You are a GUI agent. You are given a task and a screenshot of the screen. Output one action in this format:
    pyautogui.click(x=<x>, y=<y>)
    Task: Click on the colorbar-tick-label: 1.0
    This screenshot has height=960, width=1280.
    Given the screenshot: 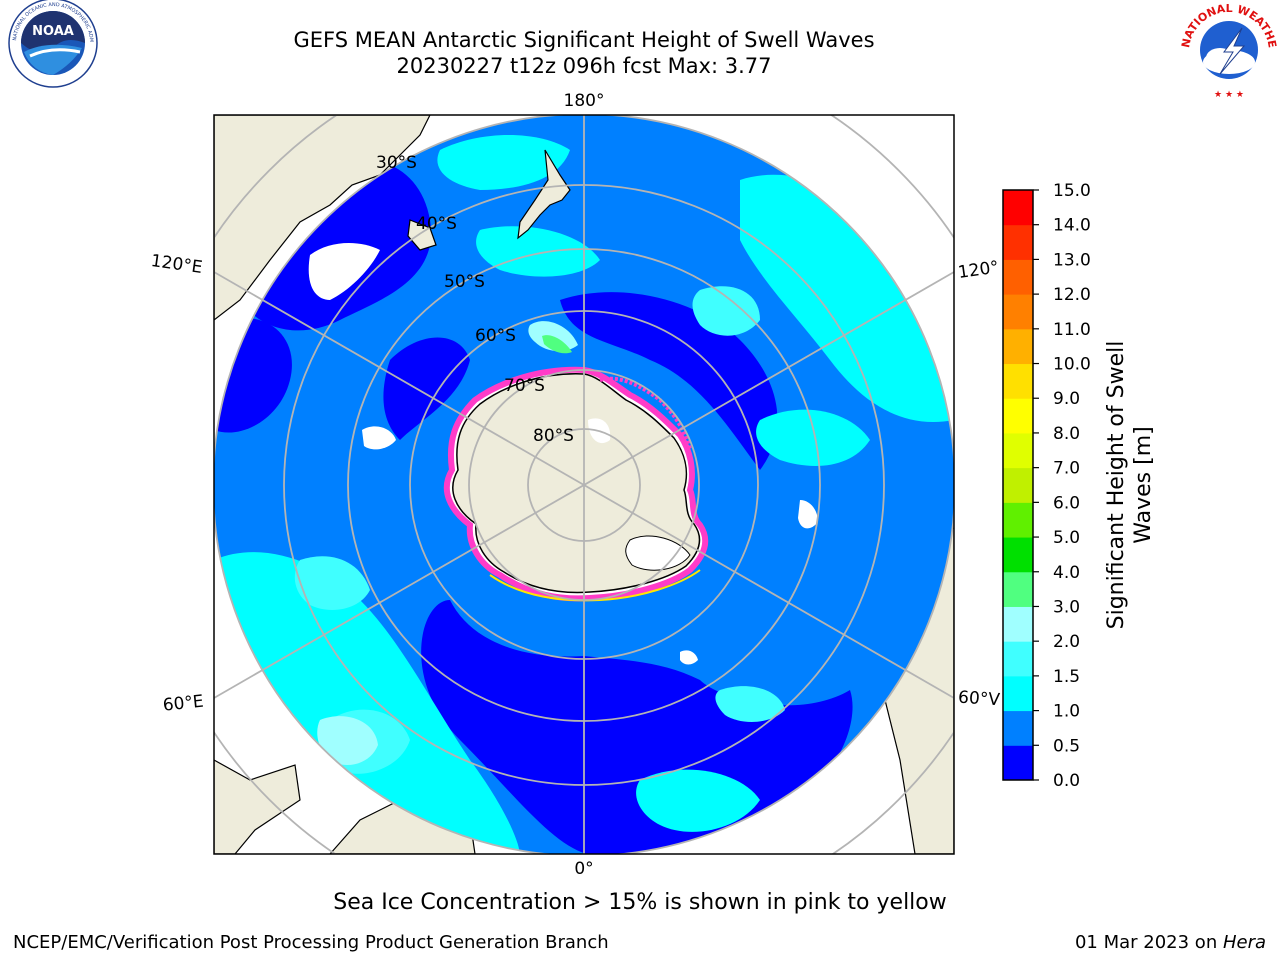 What is the action you would take?
    pyautogui.click(x=1066, y=712)
    